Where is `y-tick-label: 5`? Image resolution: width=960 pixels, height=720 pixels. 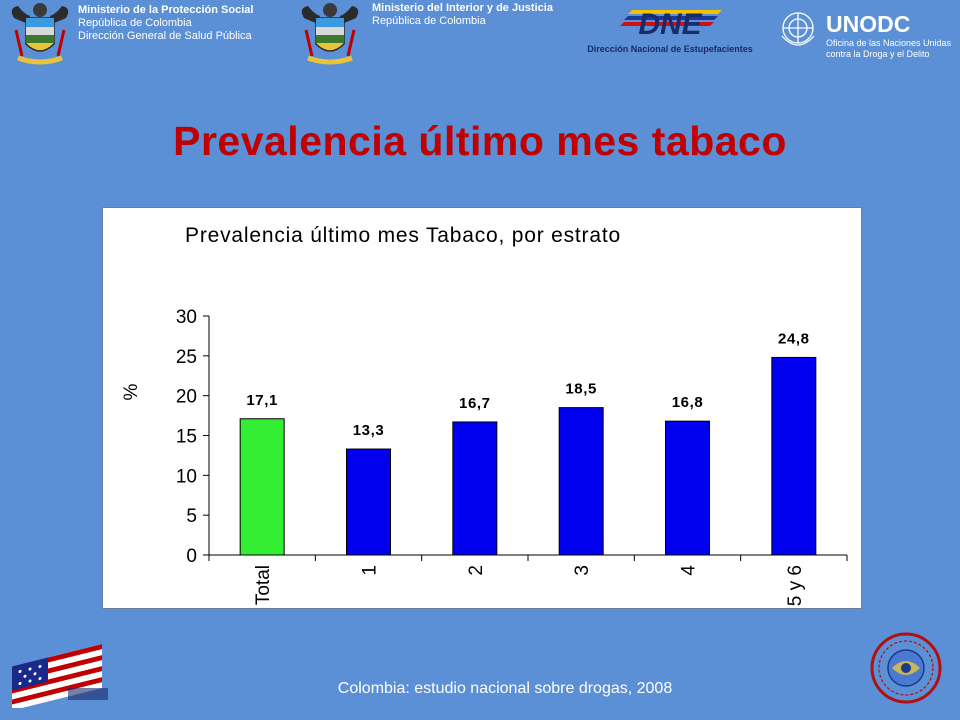 y-tick-label: 5 is located at coordinates (191, 516).